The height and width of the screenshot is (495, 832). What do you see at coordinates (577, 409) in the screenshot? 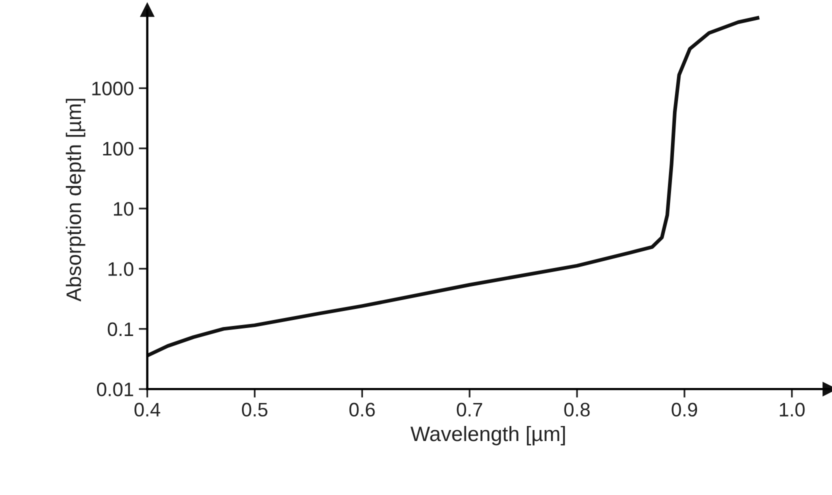
I see `x-tick-label: 0.8` at bounding box center [577, 409].